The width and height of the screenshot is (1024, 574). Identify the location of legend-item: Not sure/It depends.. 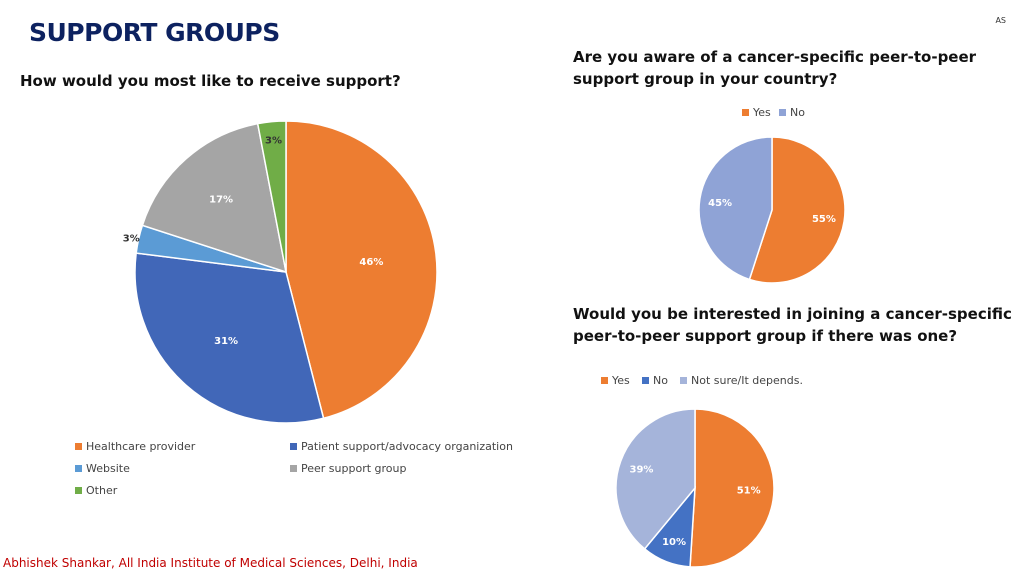
(741, 380).